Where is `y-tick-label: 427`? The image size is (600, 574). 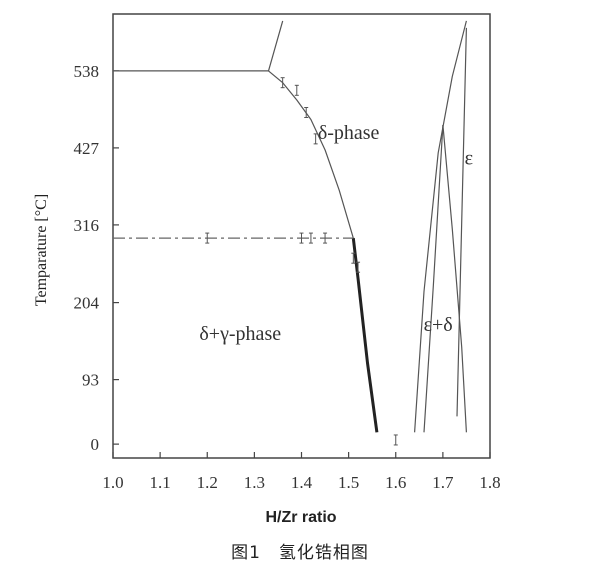 y-tick-label: 427 is located at coordinates (87, 148).